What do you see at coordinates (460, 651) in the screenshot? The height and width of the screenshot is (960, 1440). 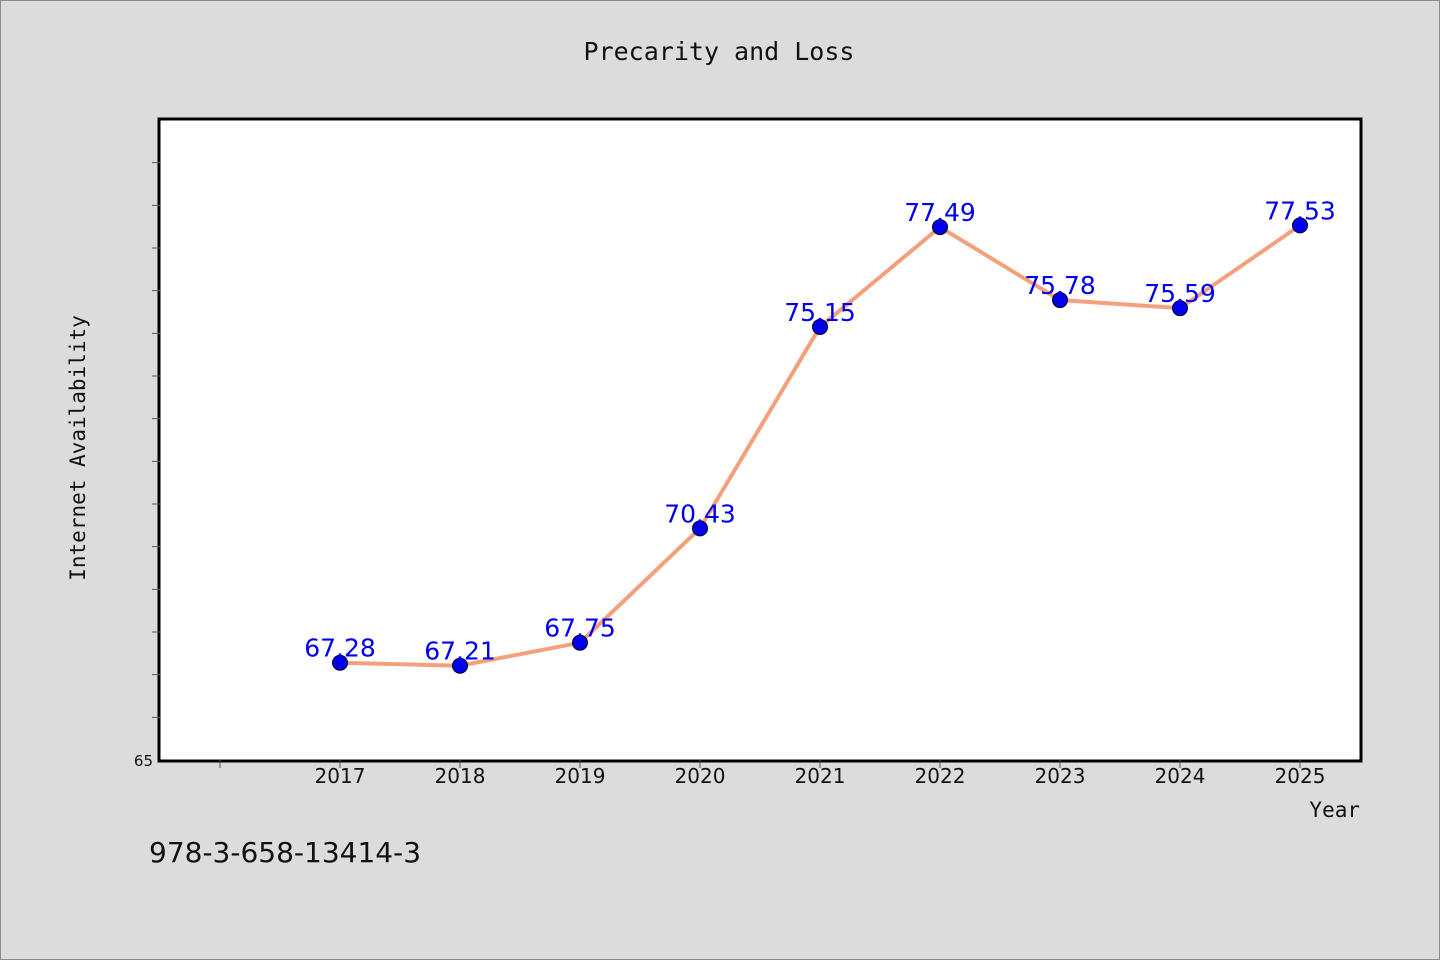 I see `data-label: 67.21` at bounding box center [460, 651].